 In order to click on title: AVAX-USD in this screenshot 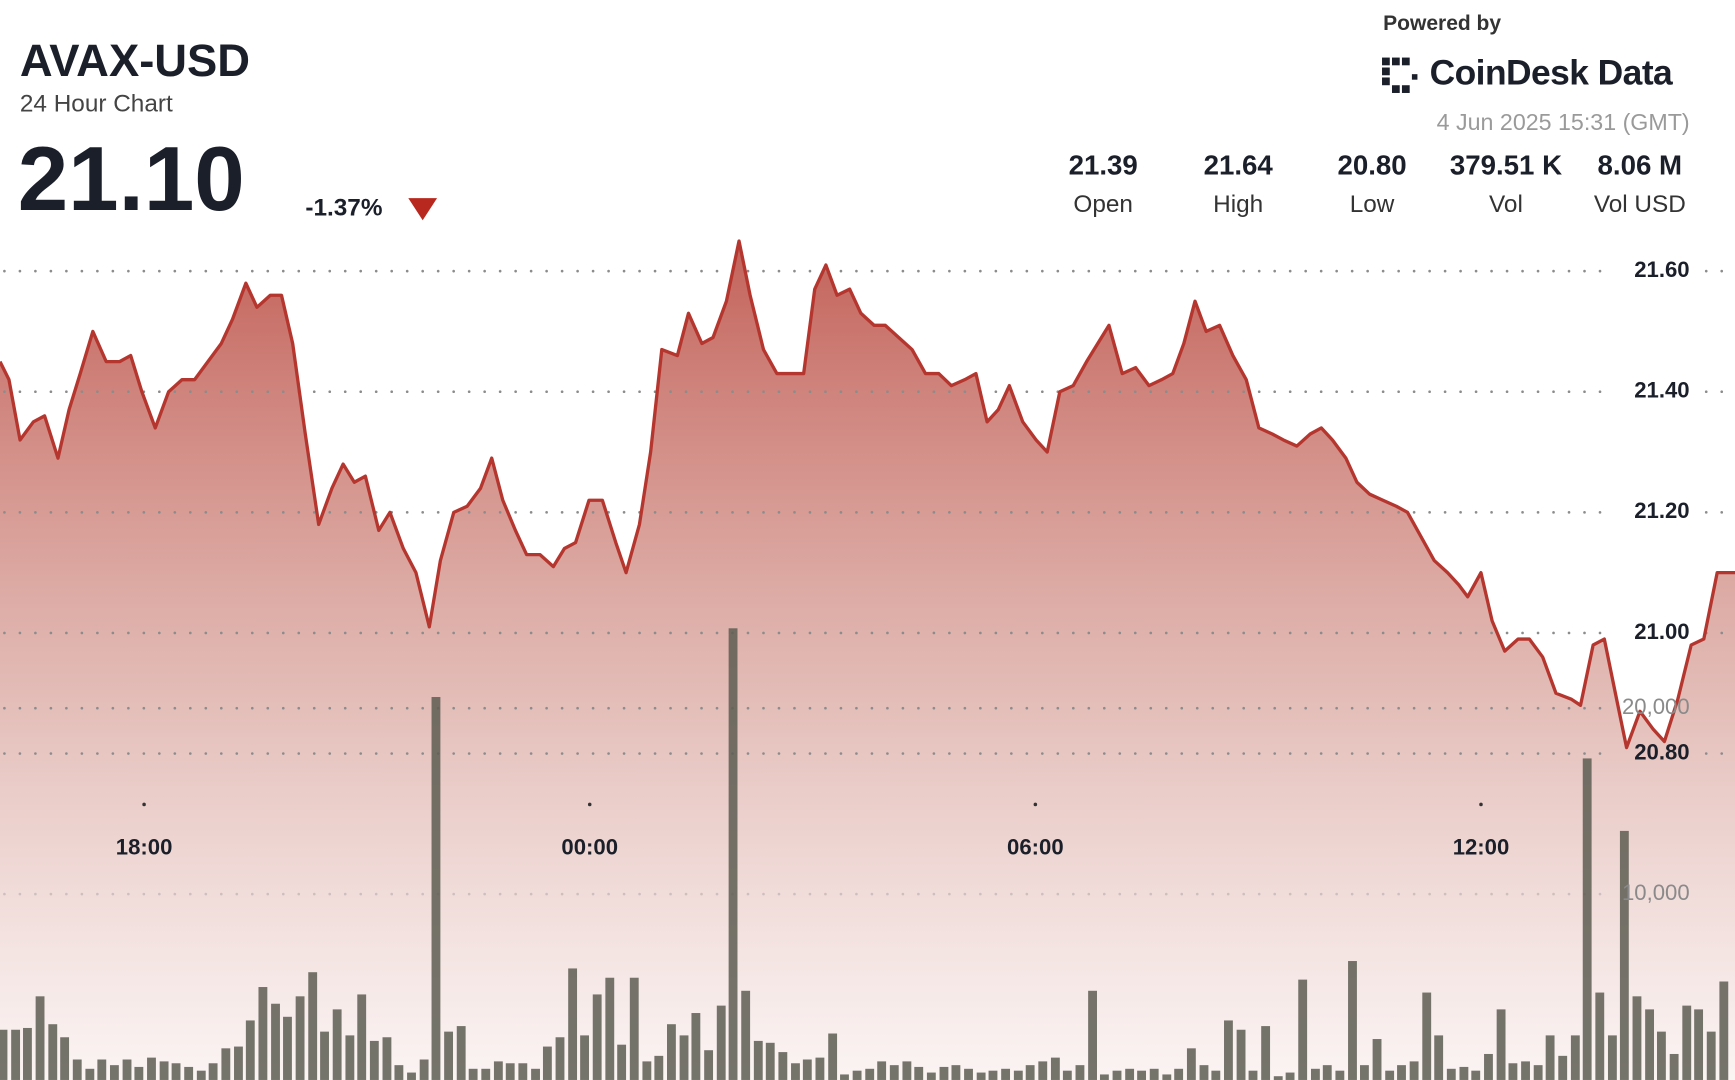, I will do `click(135, 60)`.